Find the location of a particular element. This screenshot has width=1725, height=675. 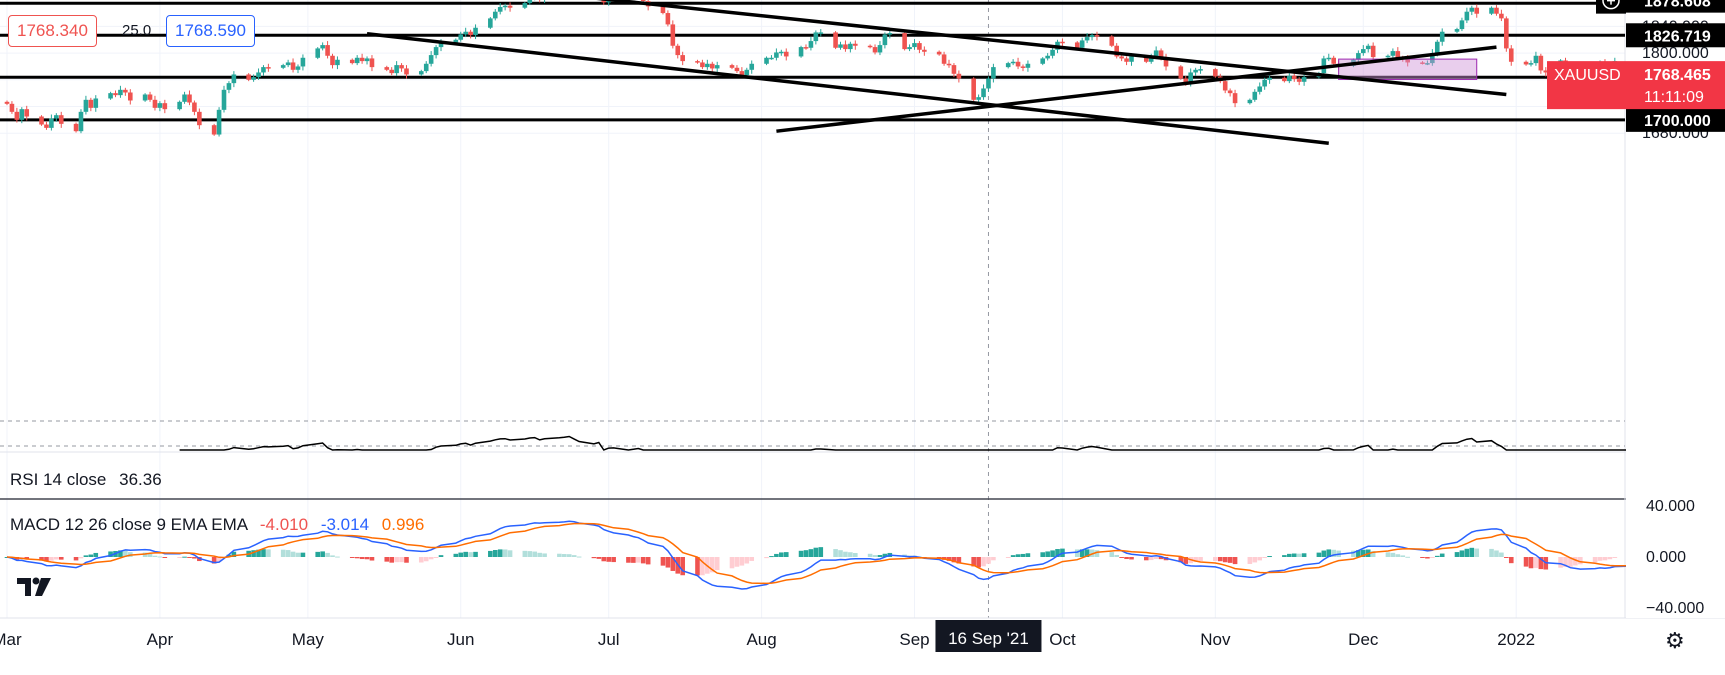

time-tick-label: Nov is located at coordinates (1215, 639).